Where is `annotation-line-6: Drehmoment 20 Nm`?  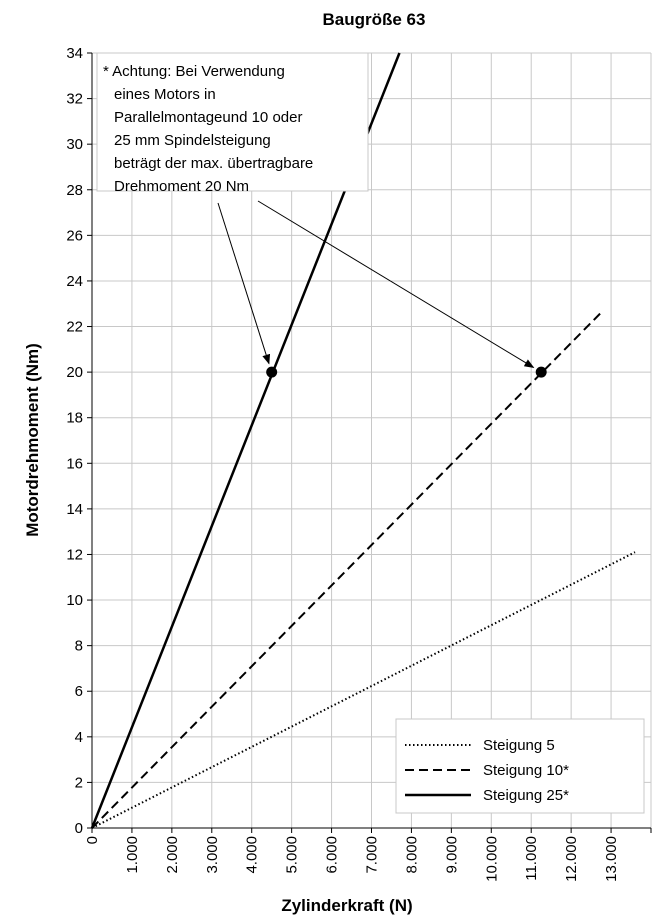
annotation-line-6: Drehmoment 20 Nm is located at coordinates (181, 186).